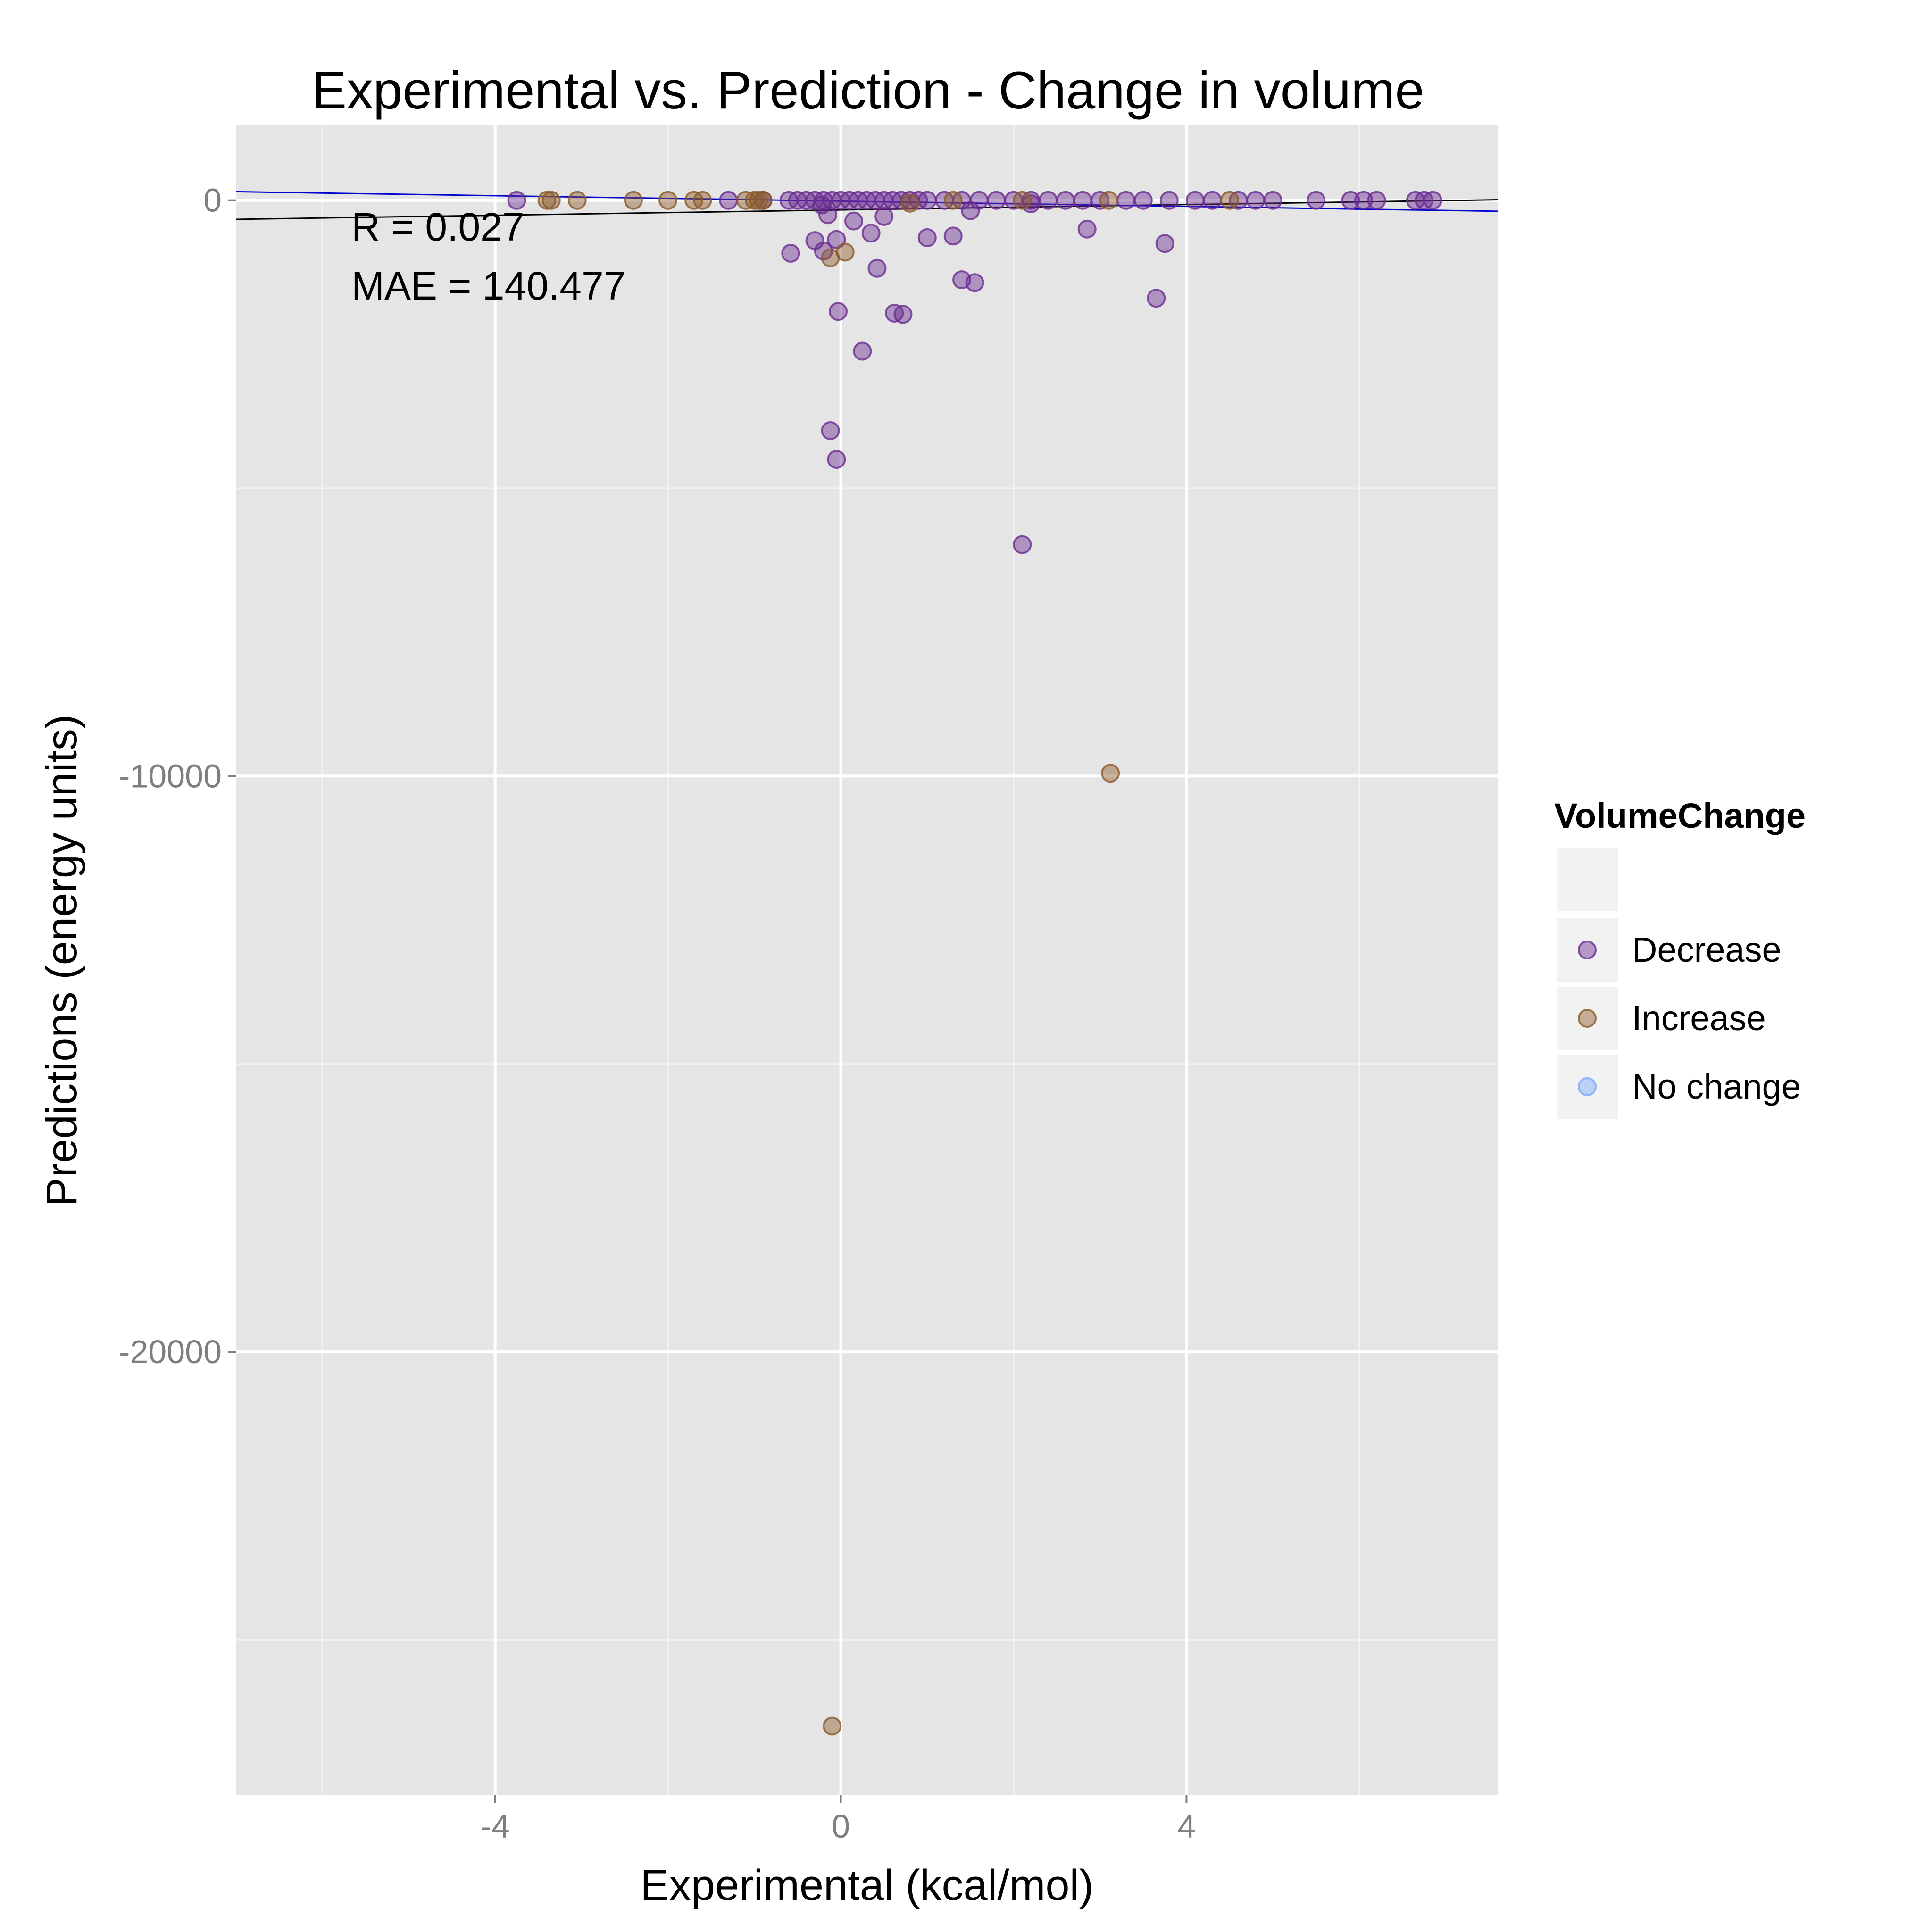 This screenshot has width=1932, height=1932. I want to click on x-axis-ticks: -4 0 4, so click(839, 1820).